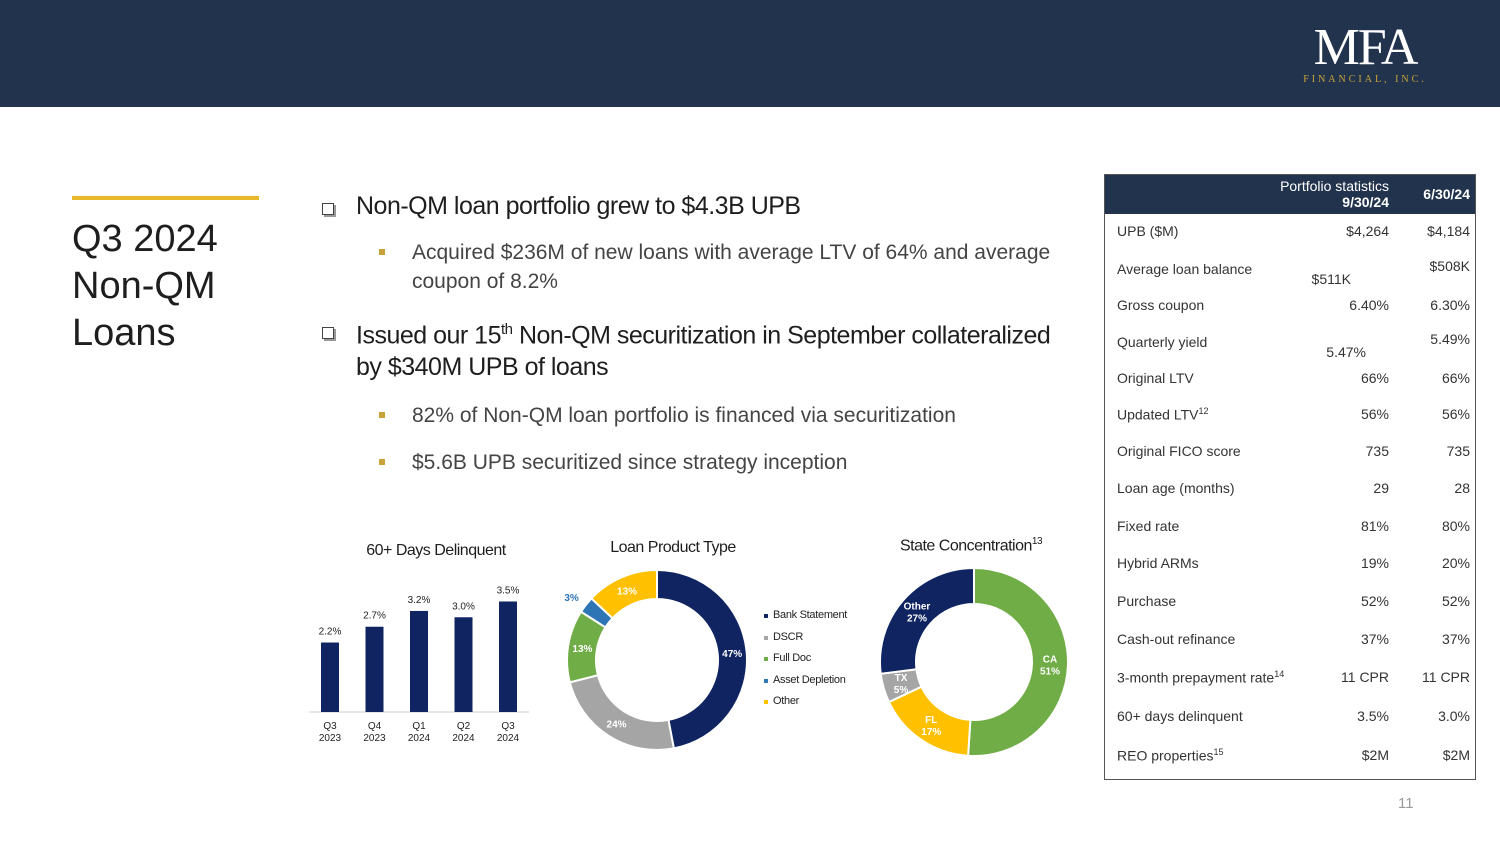 This screenshot has width=1500, height=844. I want to click on logo-mark: MFA, so click(1366, 47).